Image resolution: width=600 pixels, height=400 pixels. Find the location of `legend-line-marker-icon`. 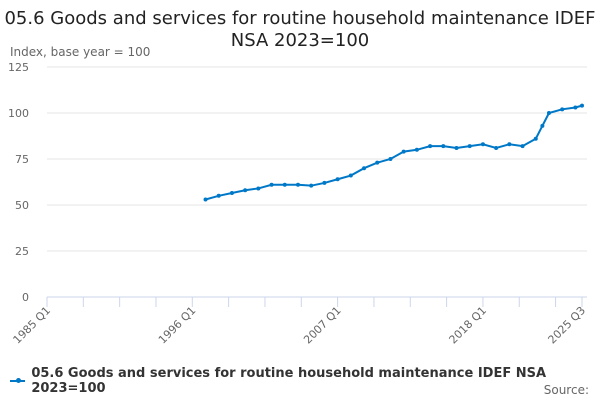

legend-line-marker-icon is located at coordinates (18, 380).